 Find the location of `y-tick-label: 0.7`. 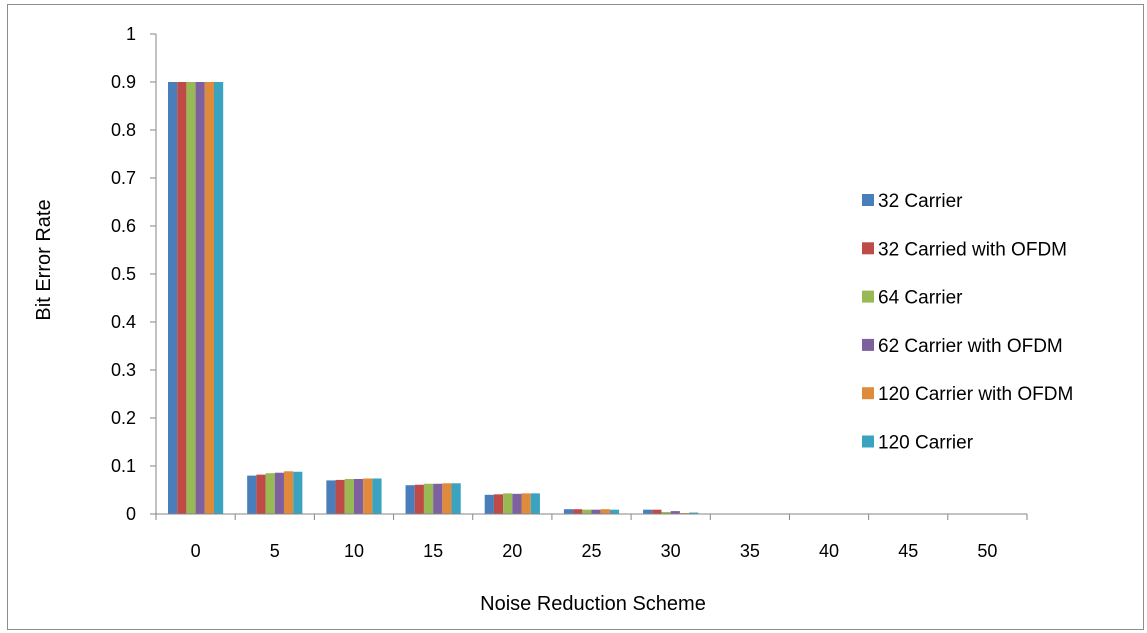

y-tick-label: 0.7 is located at coordinates (123, 178).